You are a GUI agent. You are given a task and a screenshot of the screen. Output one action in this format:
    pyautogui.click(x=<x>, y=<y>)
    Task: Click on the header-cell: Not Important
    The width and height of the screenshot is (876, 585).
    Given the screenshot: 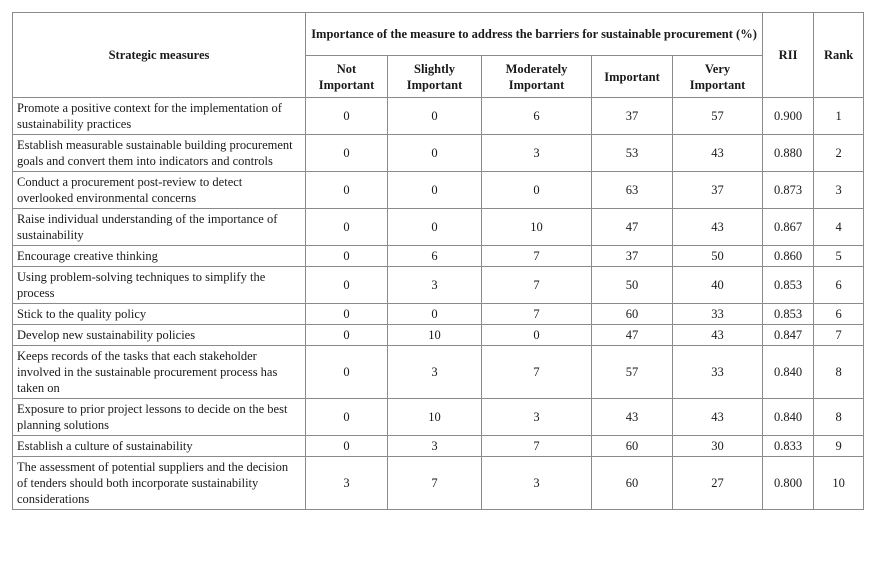 What is the action you would take?
    pyautogui.click(x=346, y=76)
    